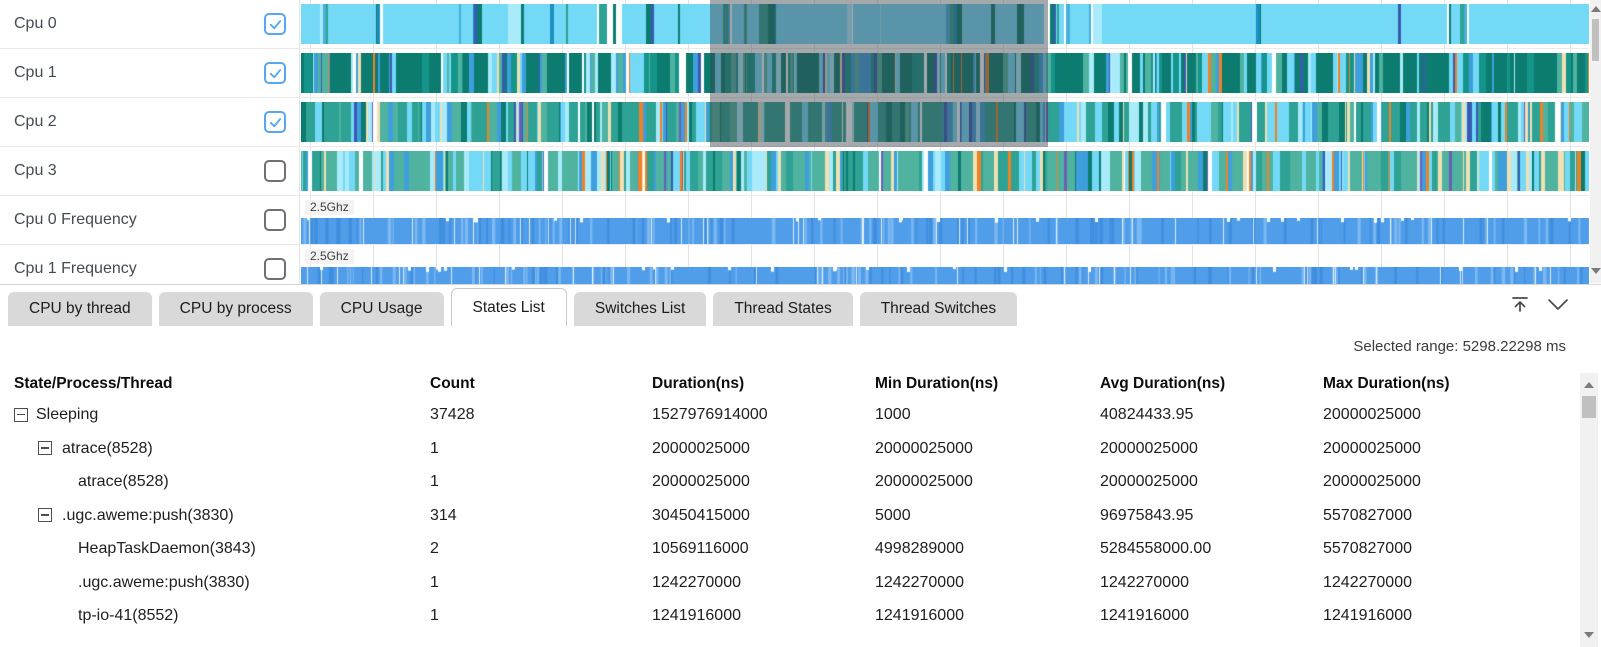 The height and width of the screenshot is (647, 1601). What do you see at coordinates (696, 582) in the screenshot?
I see `cell-duration: 1242270000` at bounding box center [696, 582].